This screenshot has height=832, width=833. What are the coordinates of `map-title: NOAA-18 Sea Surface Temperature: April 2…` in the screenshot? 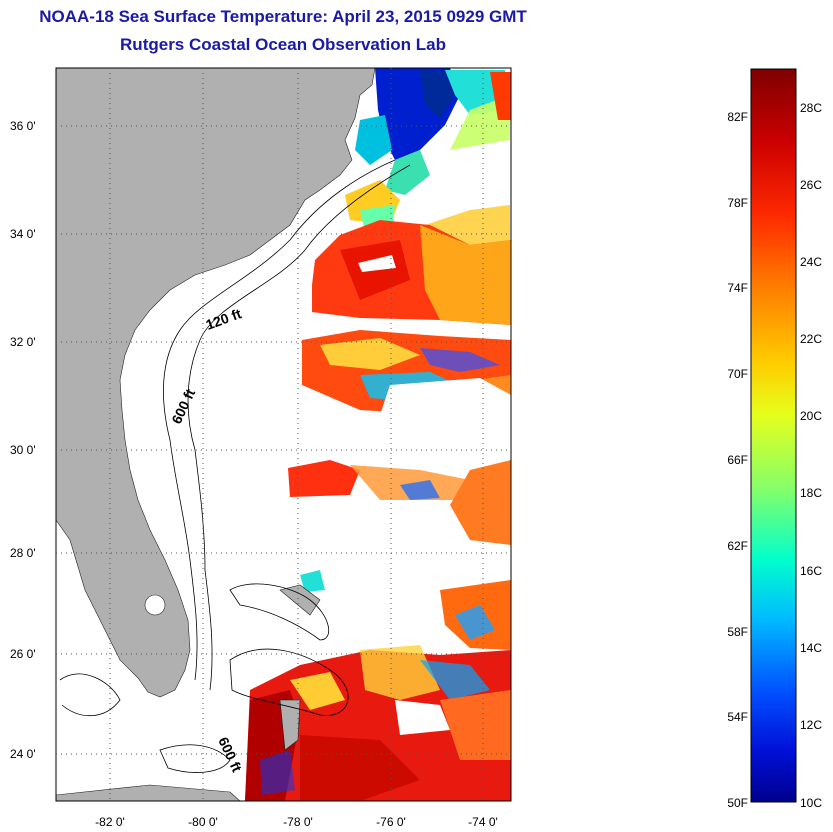 It's located at (283, 16).